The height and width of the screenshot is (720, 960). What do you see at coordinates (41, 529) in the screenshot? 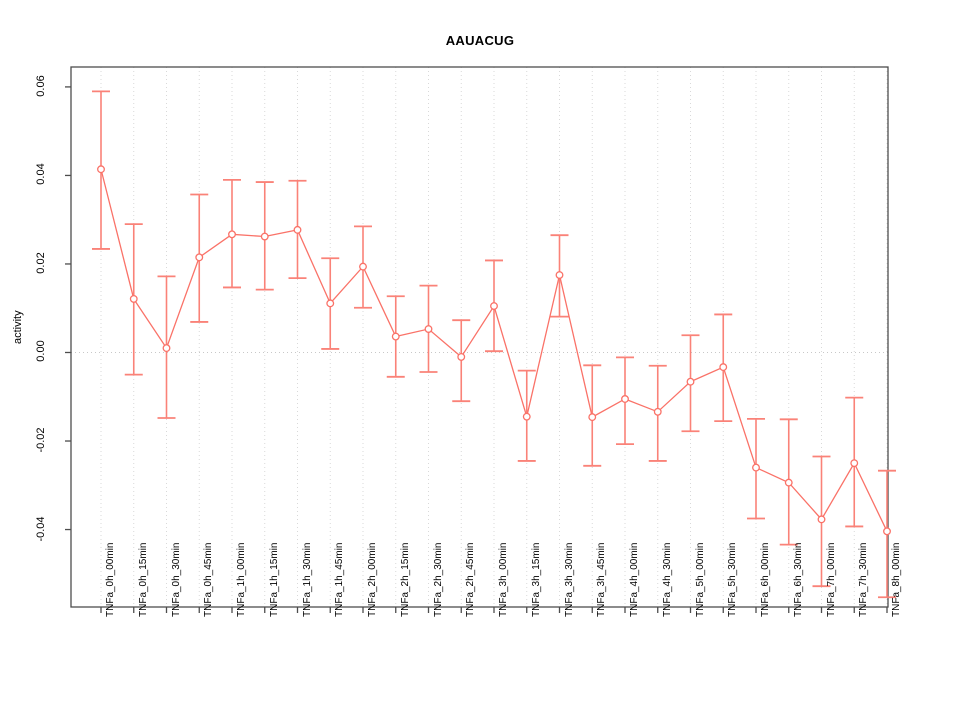
I see `y-tick-label: -0.04` at bounding box center [41, 529].